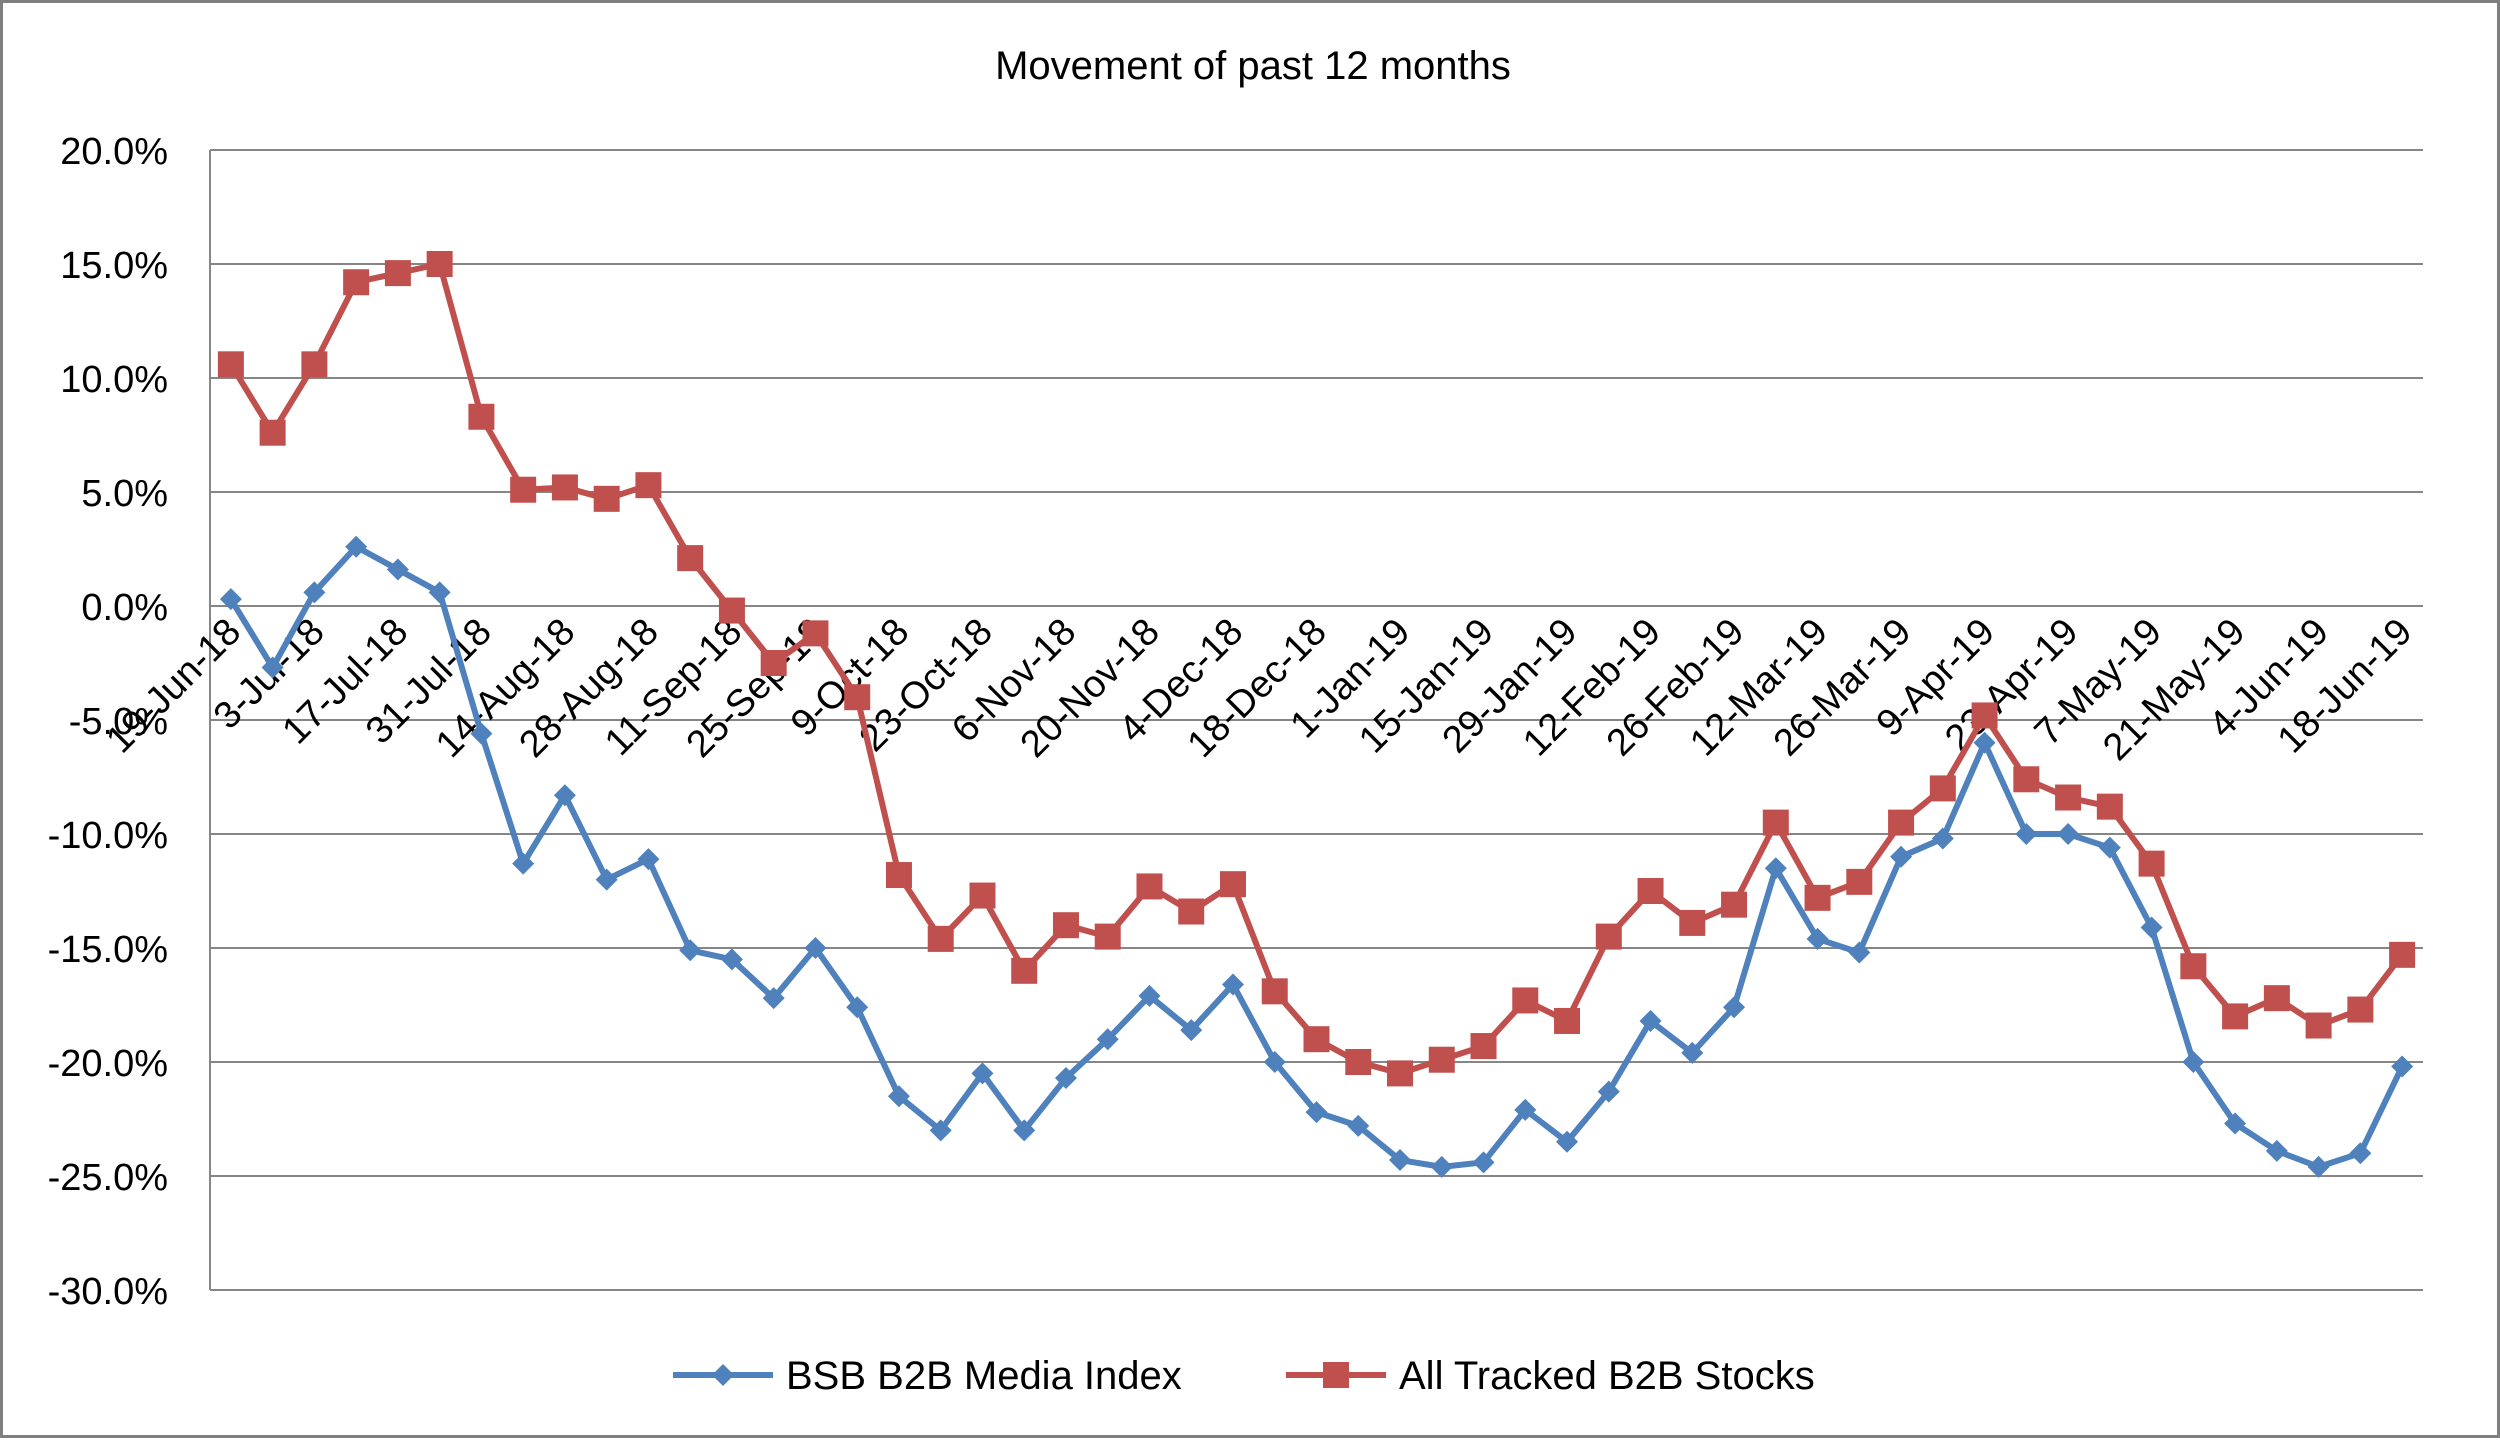 This screenshot has height=1446, width=2500. Describe the element at coordinates (1607, 1376) in the screenshot. I see `legend-label: All Tracked B2B Stocks` at that location.